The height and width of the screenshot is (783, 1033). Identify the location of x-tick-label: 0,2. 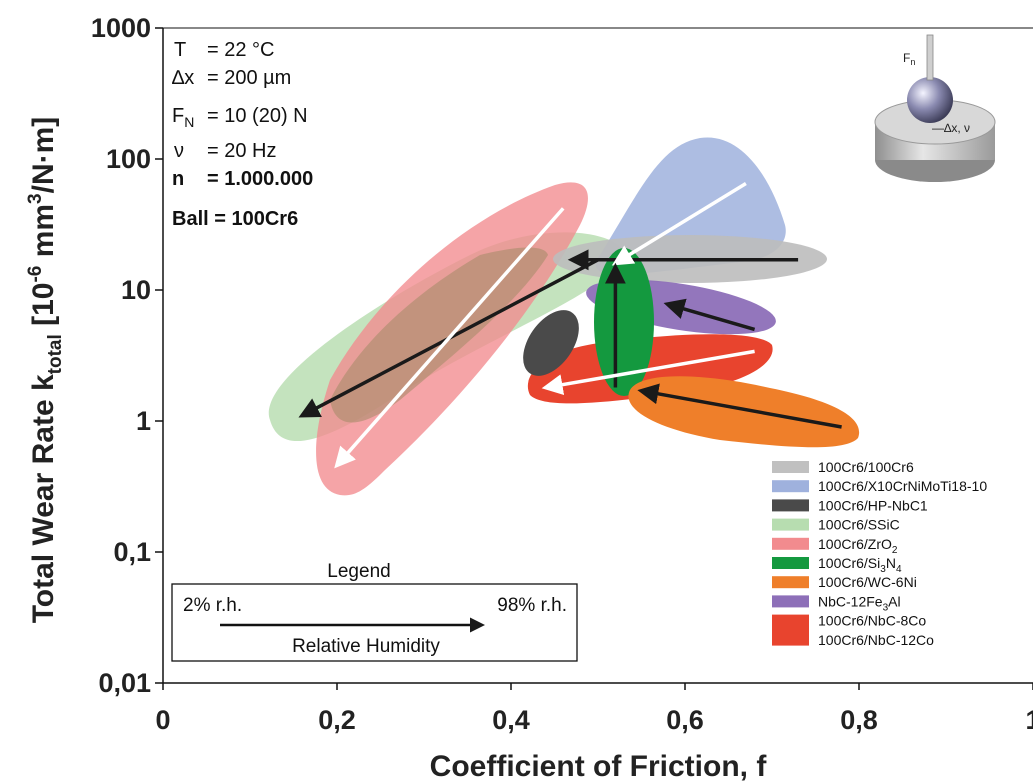
(337, 720).